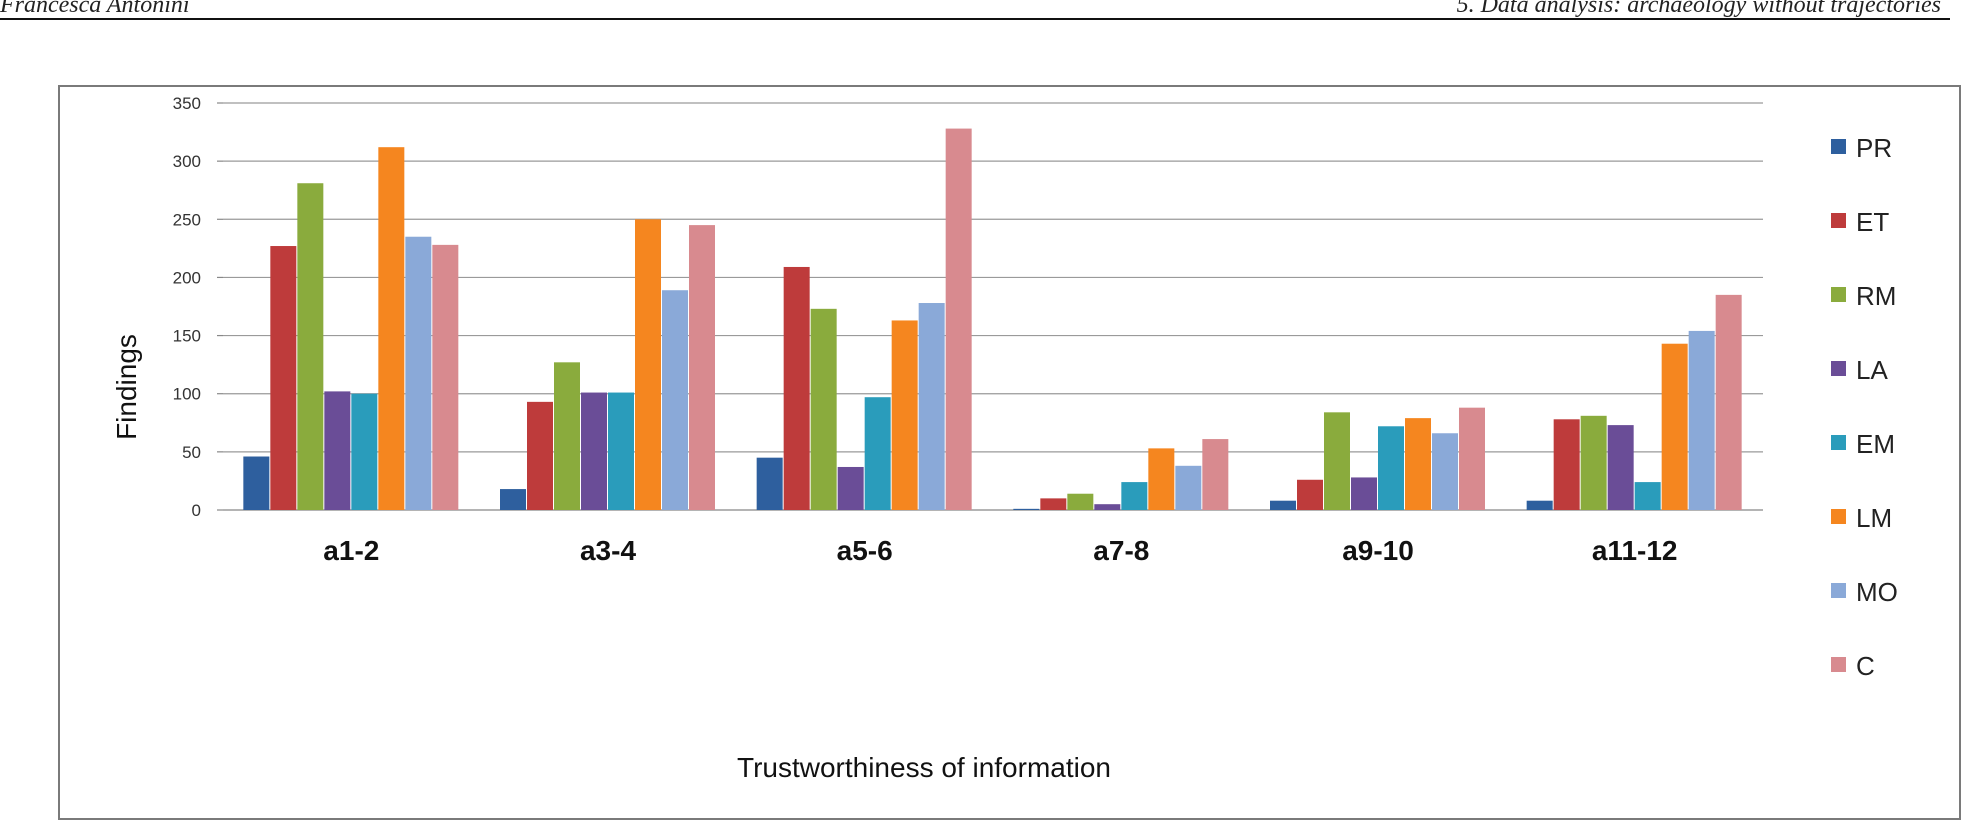 This screenshot has width=1975, height=822. Describe the element at coordinates (1872, 222) in the screenshot. I see `legend-label-et: ET` at that location.